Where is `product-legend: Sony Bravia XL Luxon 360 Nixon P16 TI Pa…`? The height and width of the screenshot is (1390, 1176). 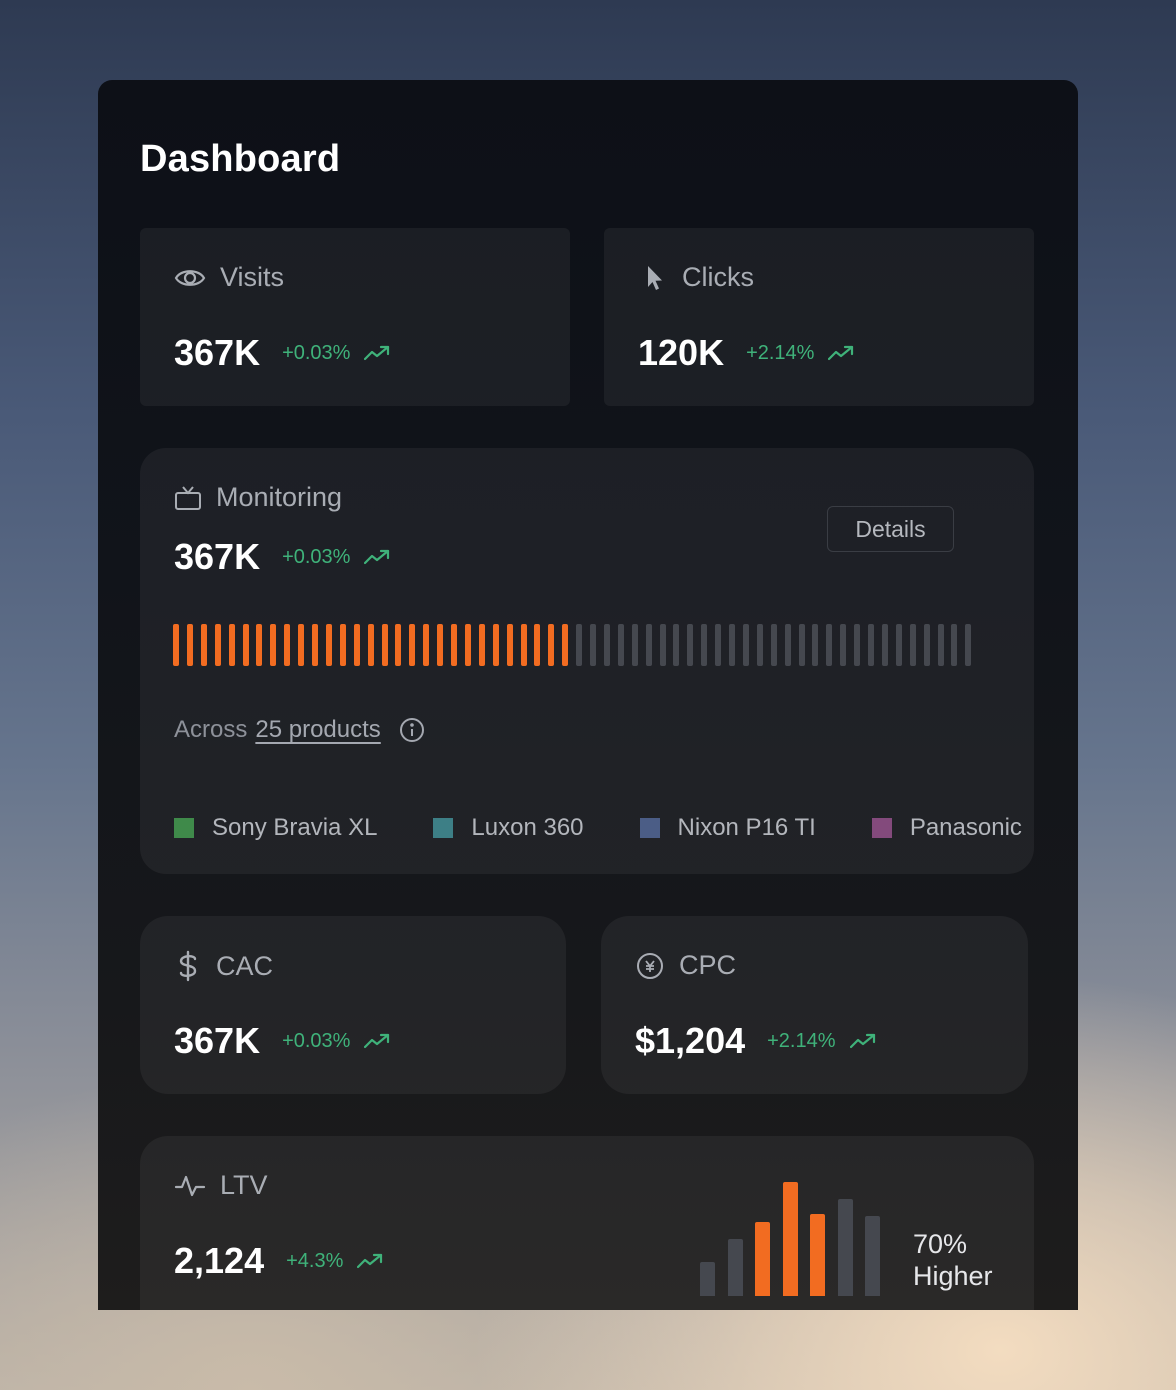
product-legend: Sony Bravia XL Luxon 360 Nixon P16 TI Pa… is located at coordinates (626, 828).